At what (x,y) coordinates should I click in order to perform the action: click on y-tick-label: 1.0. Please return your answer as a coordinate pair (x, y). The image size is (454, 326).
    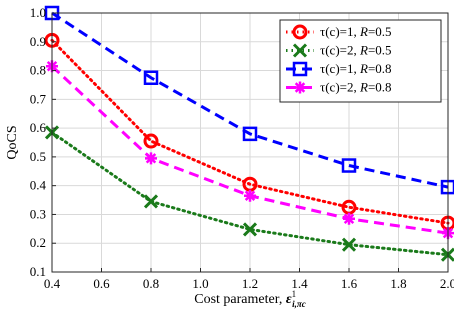
    Looking at the image, I should click on (38, 12).